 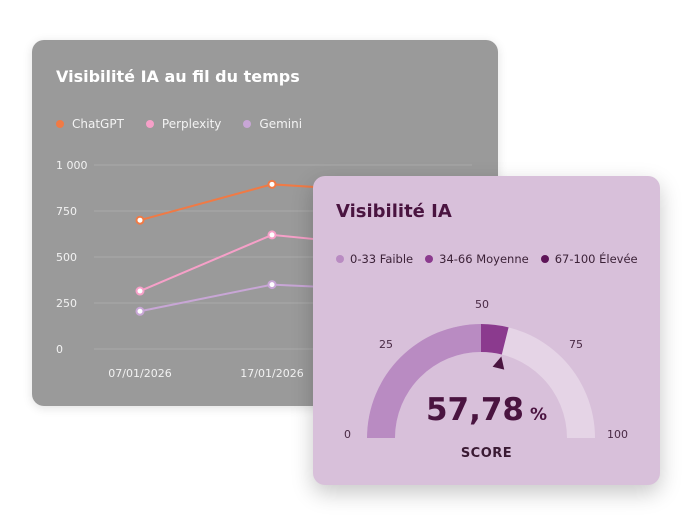 I want to click on gauge-tick-25: 25, so click(x=386, y=344).